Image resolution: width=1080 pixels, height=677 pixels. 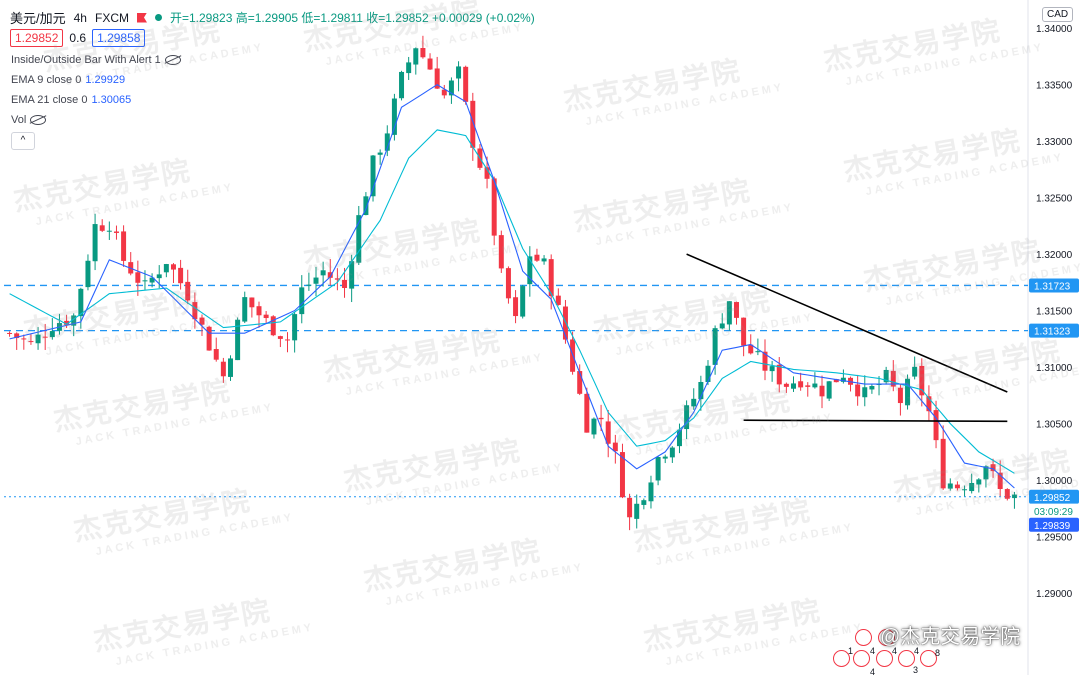 I want to click on indicator-volume: Vol, so click(x=29, y=120).